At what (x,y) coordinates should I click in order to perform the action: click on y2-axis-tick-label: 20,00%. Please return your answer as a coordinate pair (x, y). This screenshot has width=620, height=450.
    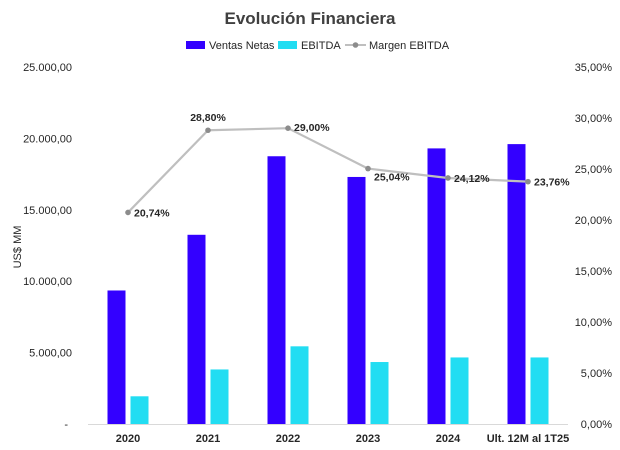
    Looking at the image, I should click on (594, 221).